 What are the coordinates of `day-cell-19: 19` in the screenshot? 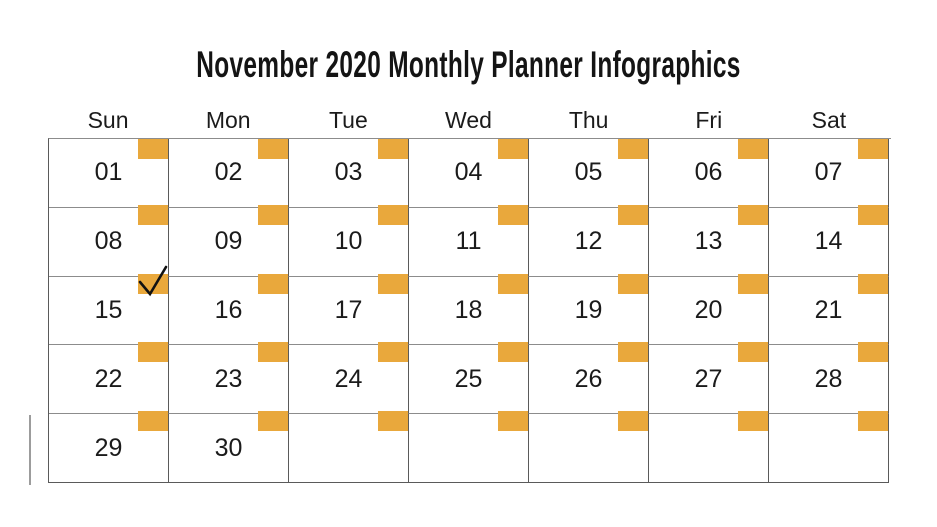 It's located at (589, 309).